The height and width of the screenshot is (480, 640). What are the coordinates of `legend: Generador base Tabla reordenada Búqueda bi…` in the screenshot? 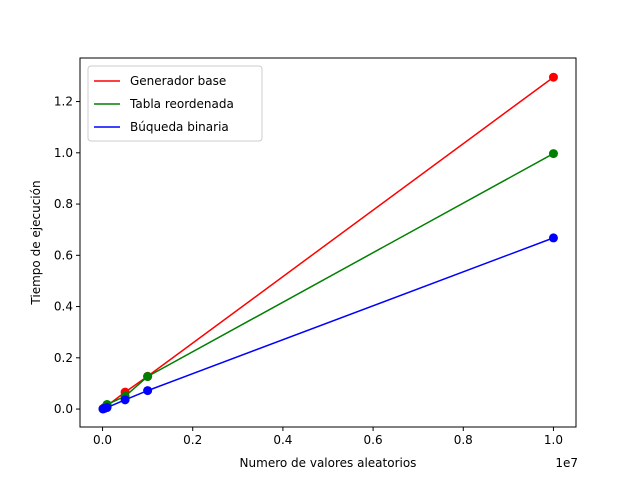 It's located at (175, 103).